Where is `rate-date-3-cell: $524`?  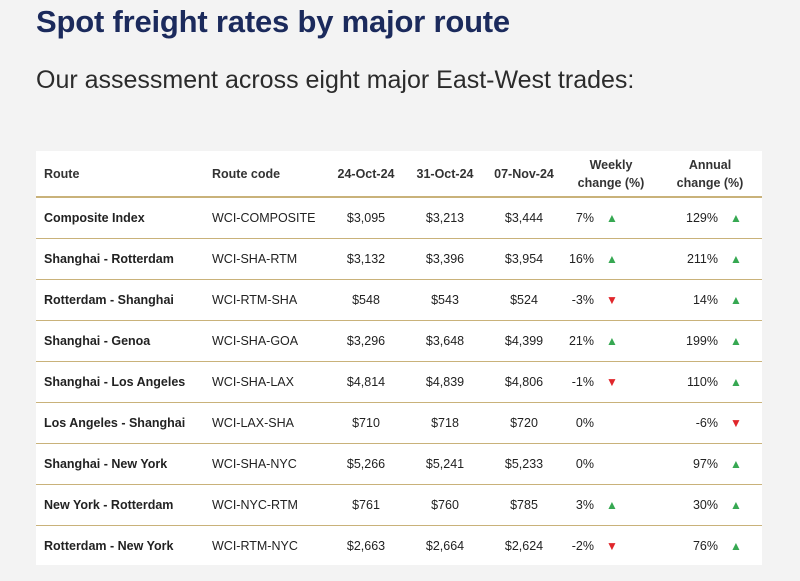 rate-date-3-cell: $524 is located at coordinates (524, 300).